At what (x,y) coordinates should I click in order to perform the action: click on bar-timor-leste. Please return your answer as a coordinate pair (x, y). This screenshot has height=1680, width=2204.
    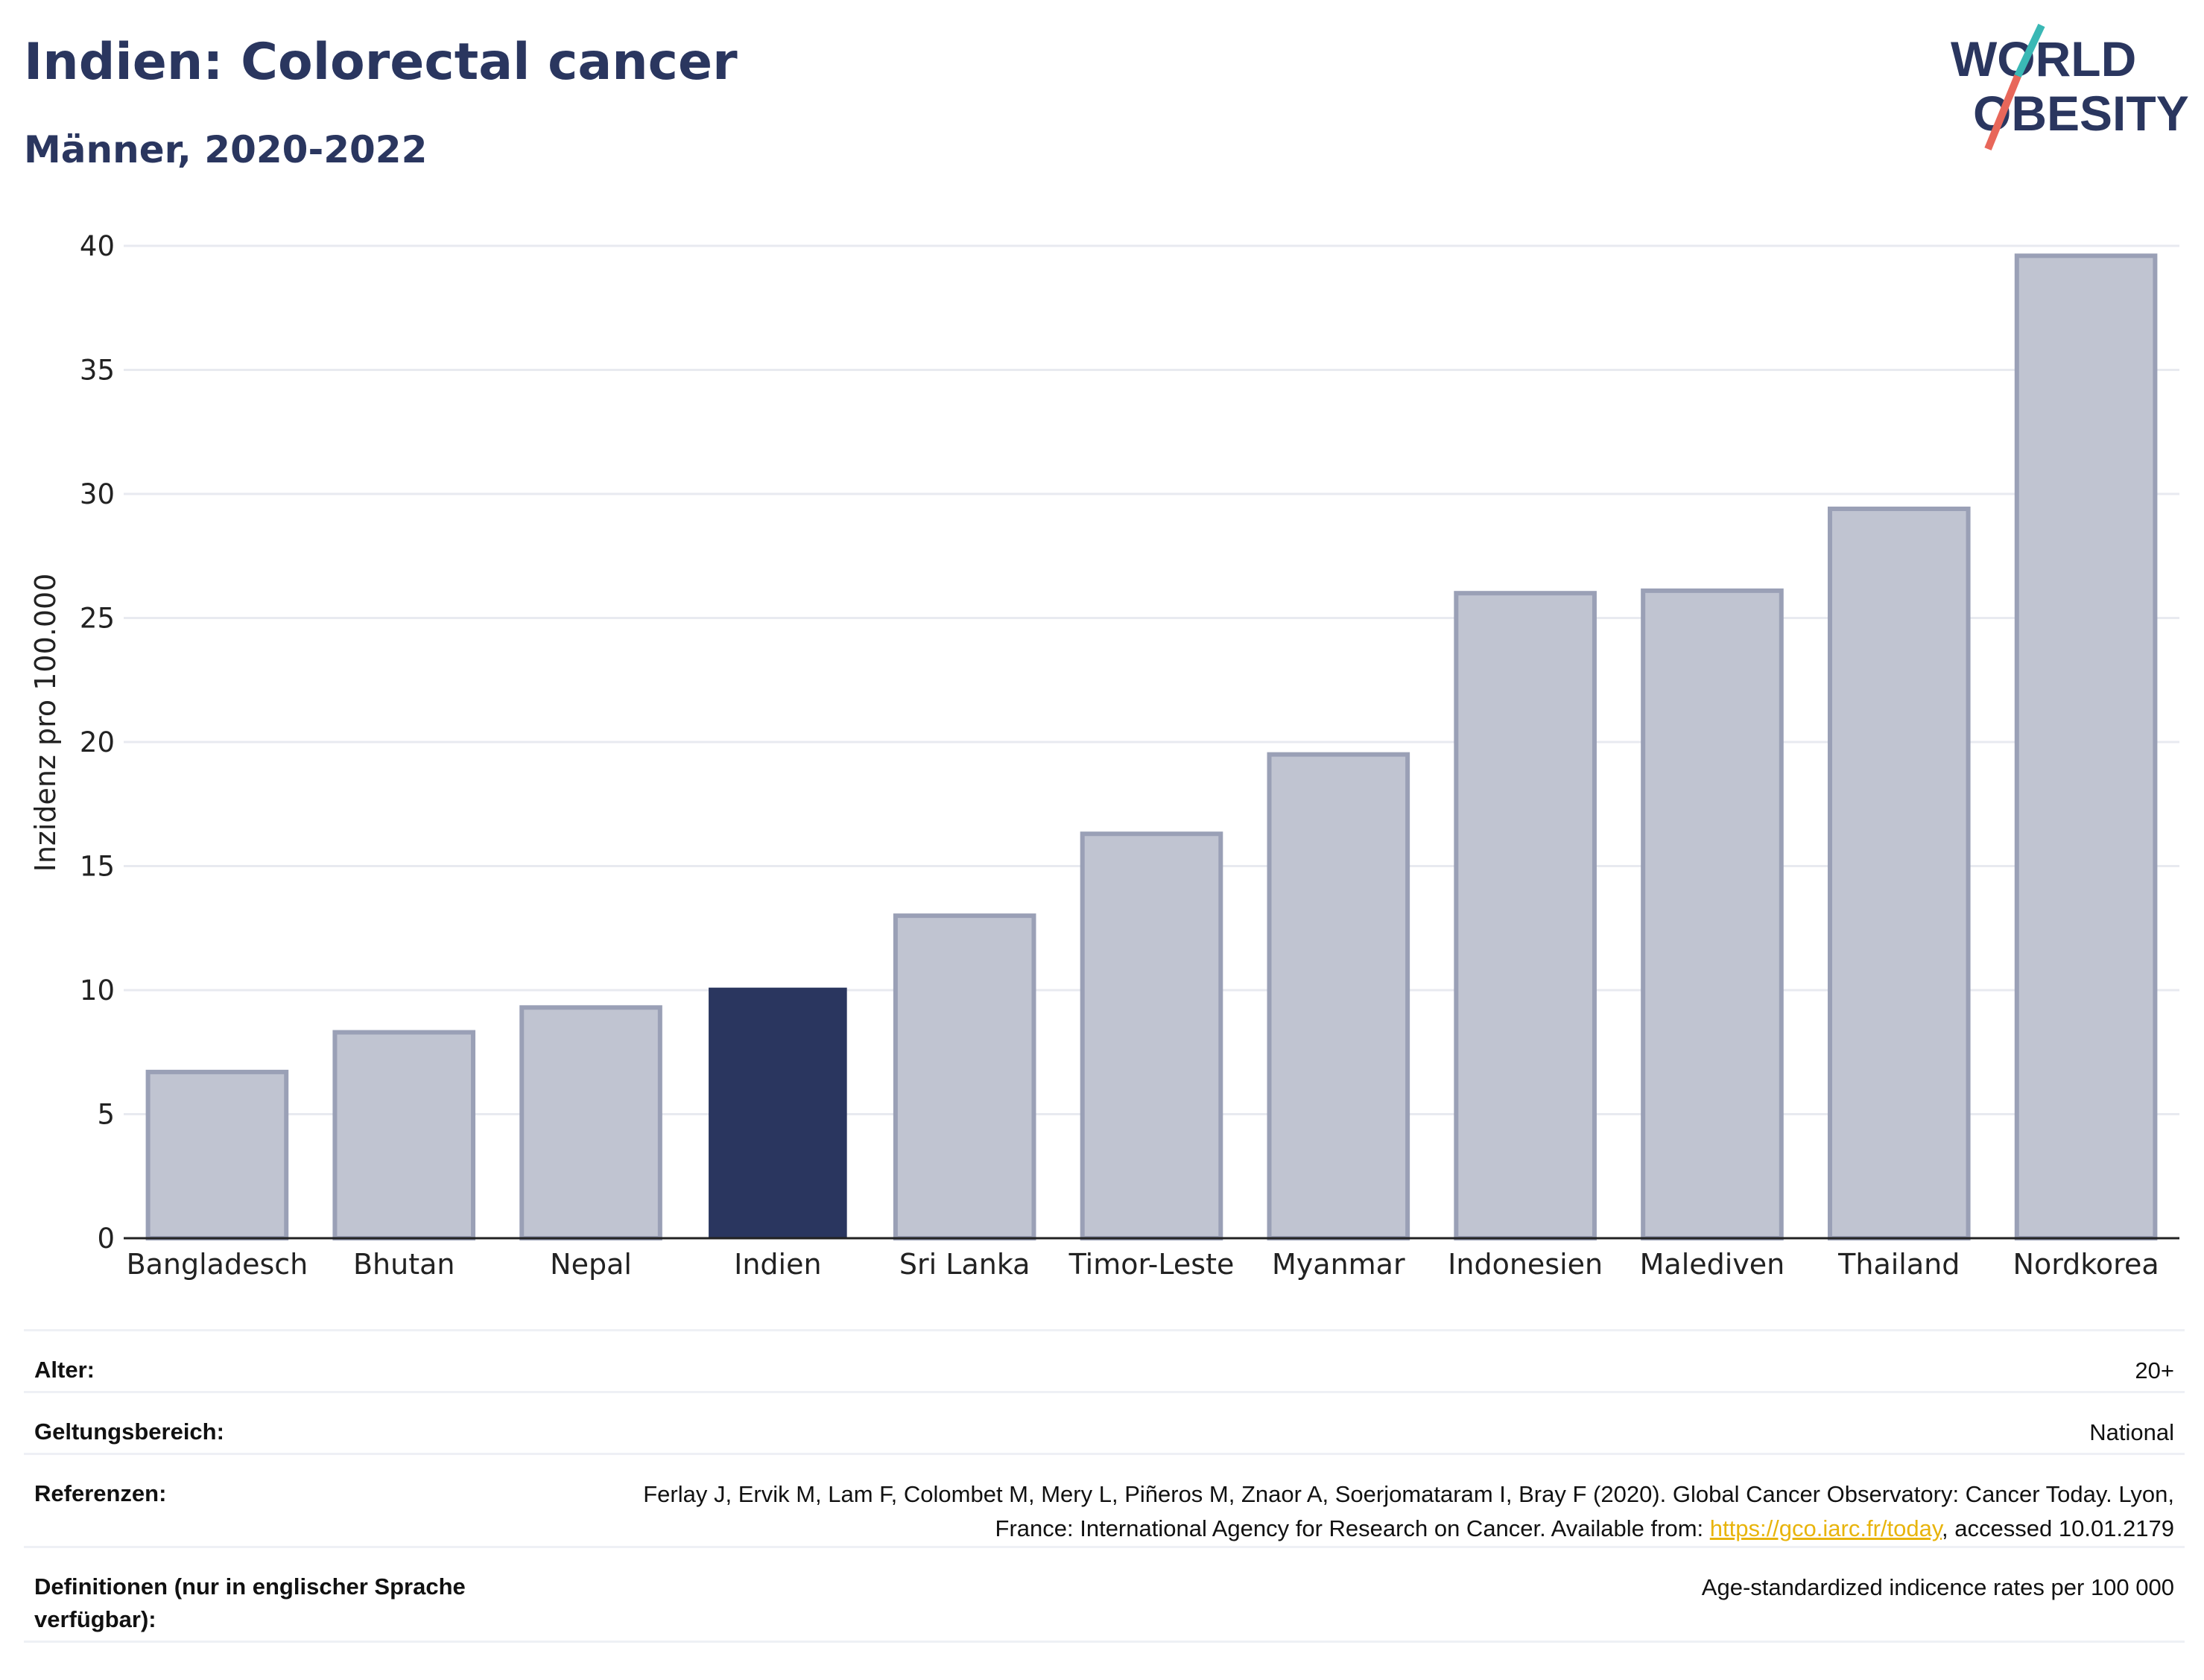
    Looking at the image, I should click on (1151, 1035).